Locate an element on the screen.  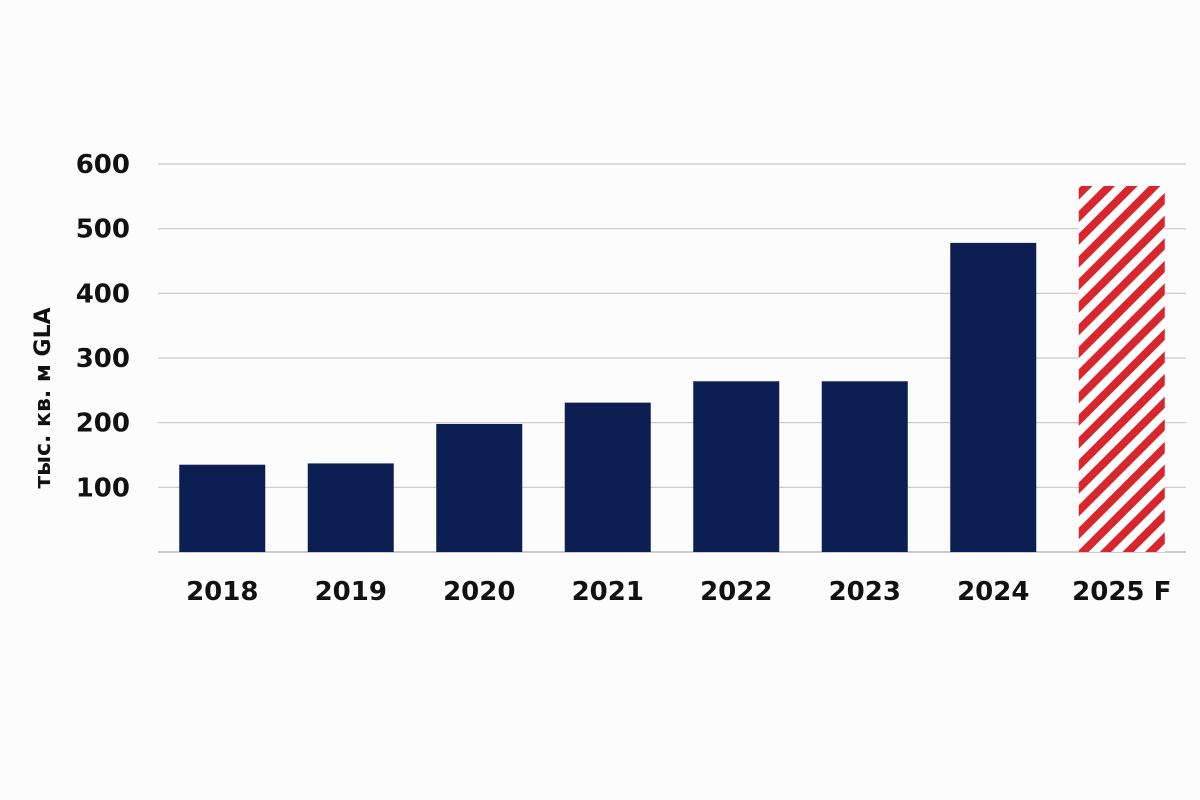
y-axis-title: тыс. кв. м GLA is located at coordinates (43, 397).